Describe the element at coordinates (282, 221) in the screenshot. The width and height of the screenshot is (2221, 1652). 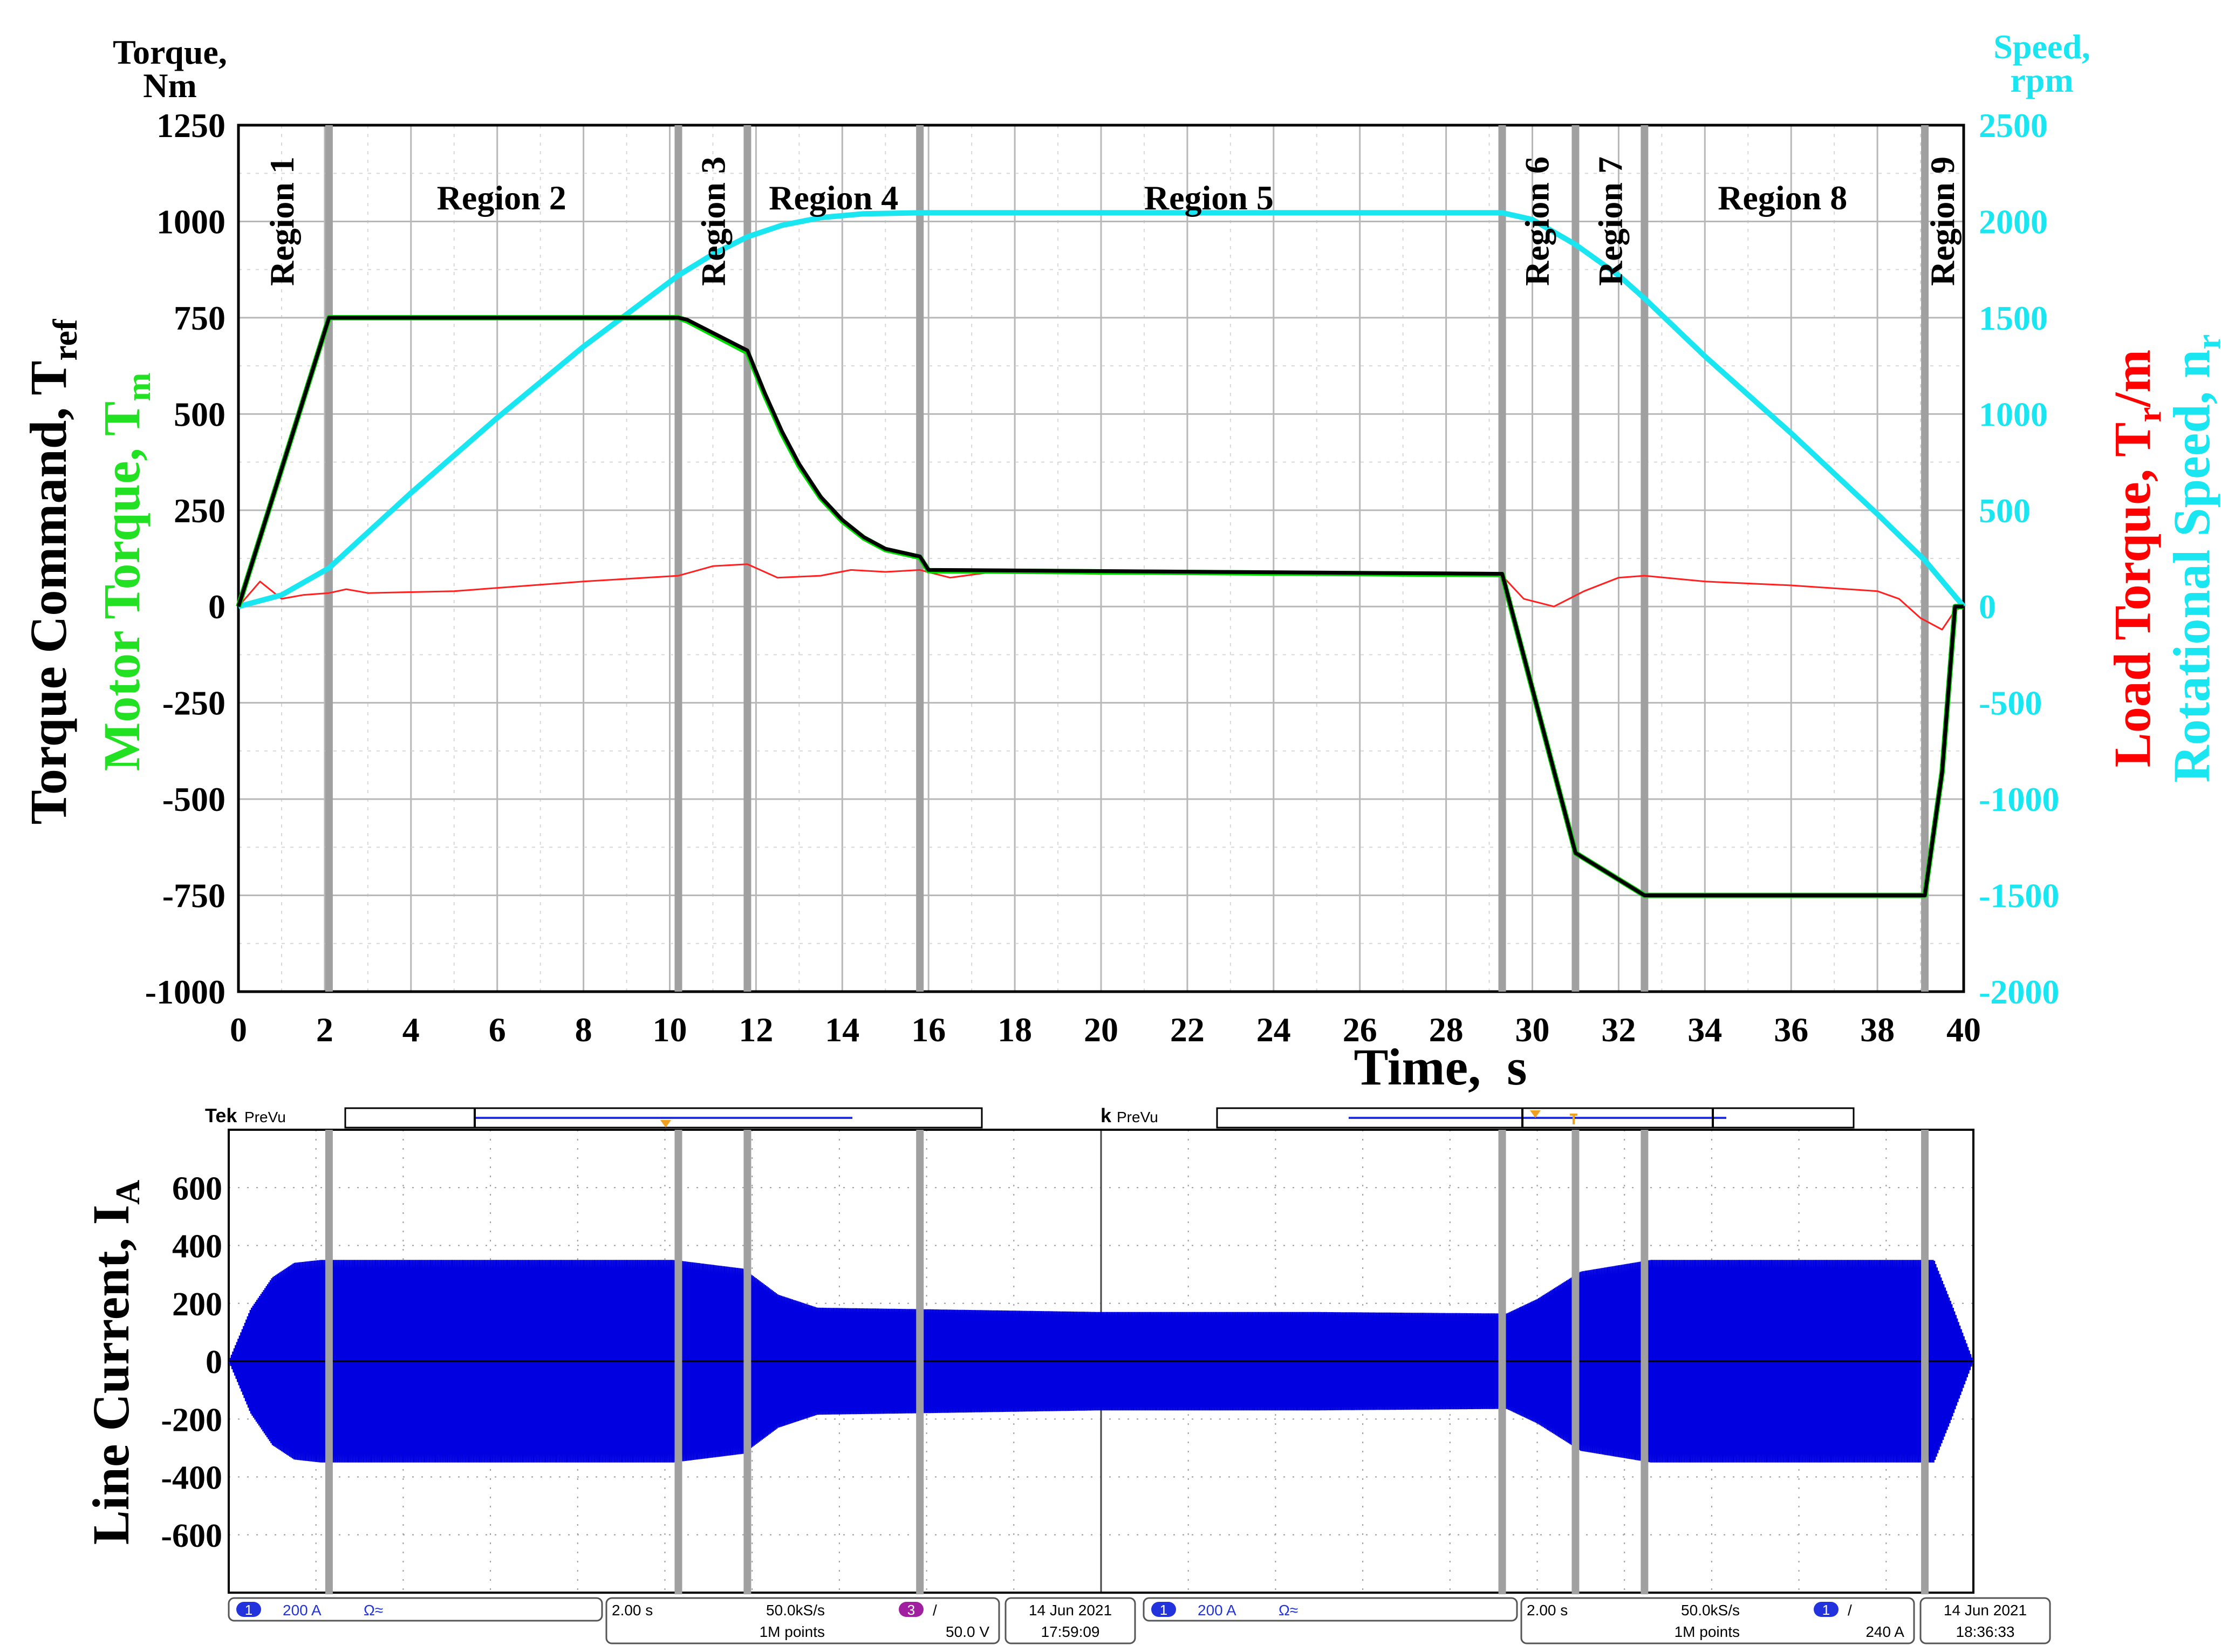
I see `region-label: Region 1` at that location.